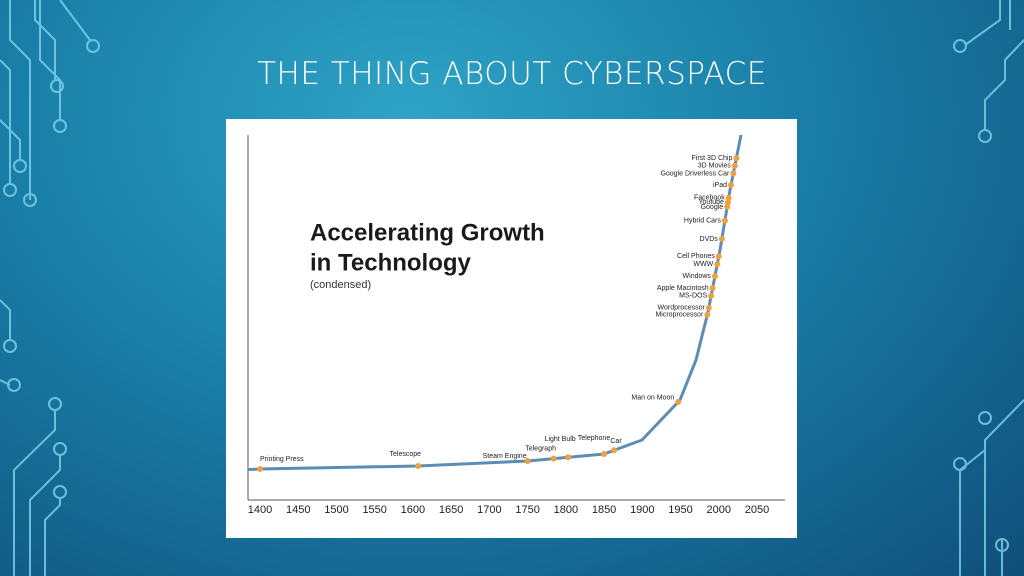 Image resolution: width=1024 pixels, height=576 pixels. I want to click on event-label: Printing Press, so click(282, 459).